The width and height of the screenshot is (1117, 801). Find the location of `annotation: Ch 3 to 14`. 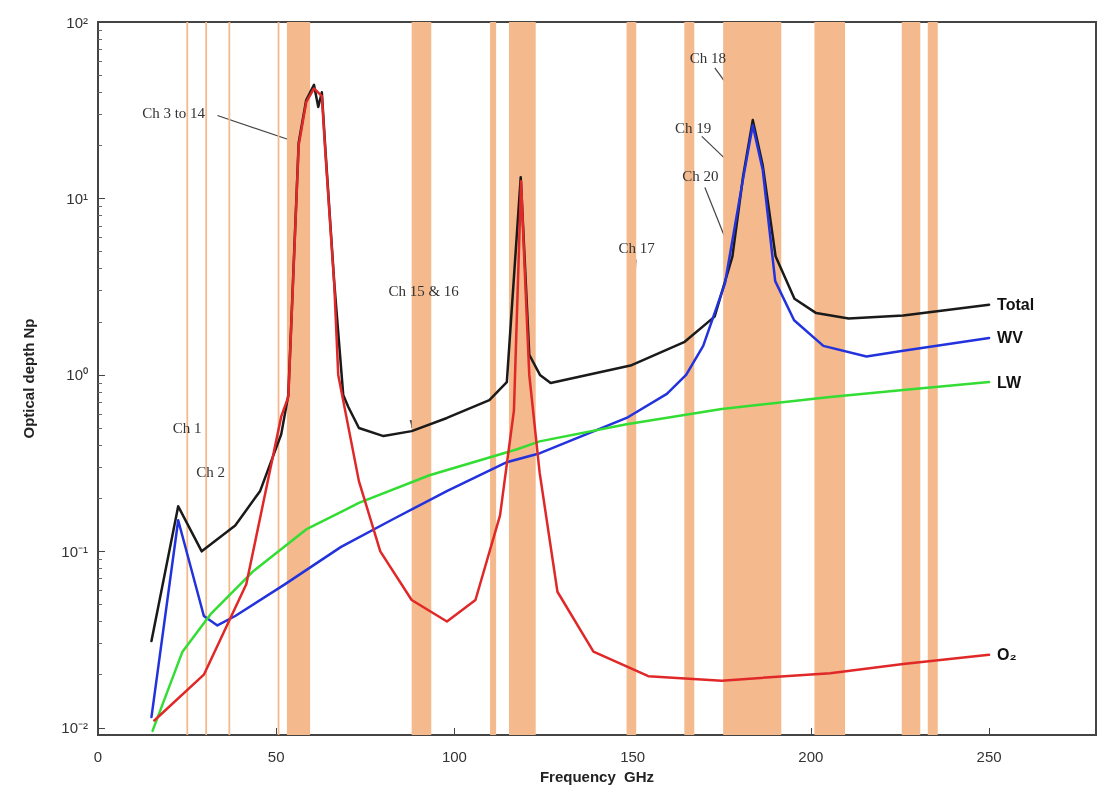

annotation: Ch 3 to 14 is located at coordinates (174, 112).